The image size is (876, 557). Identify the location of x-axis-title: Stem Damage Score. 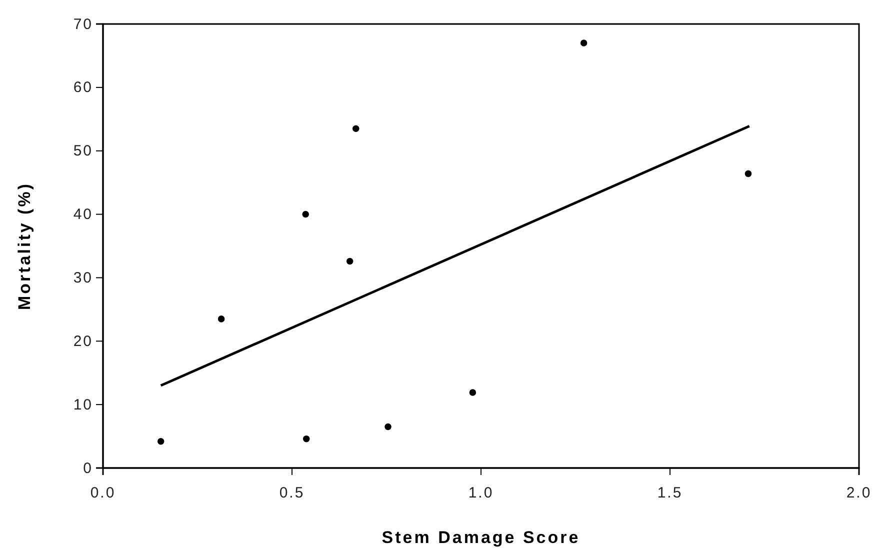
(481, 537).